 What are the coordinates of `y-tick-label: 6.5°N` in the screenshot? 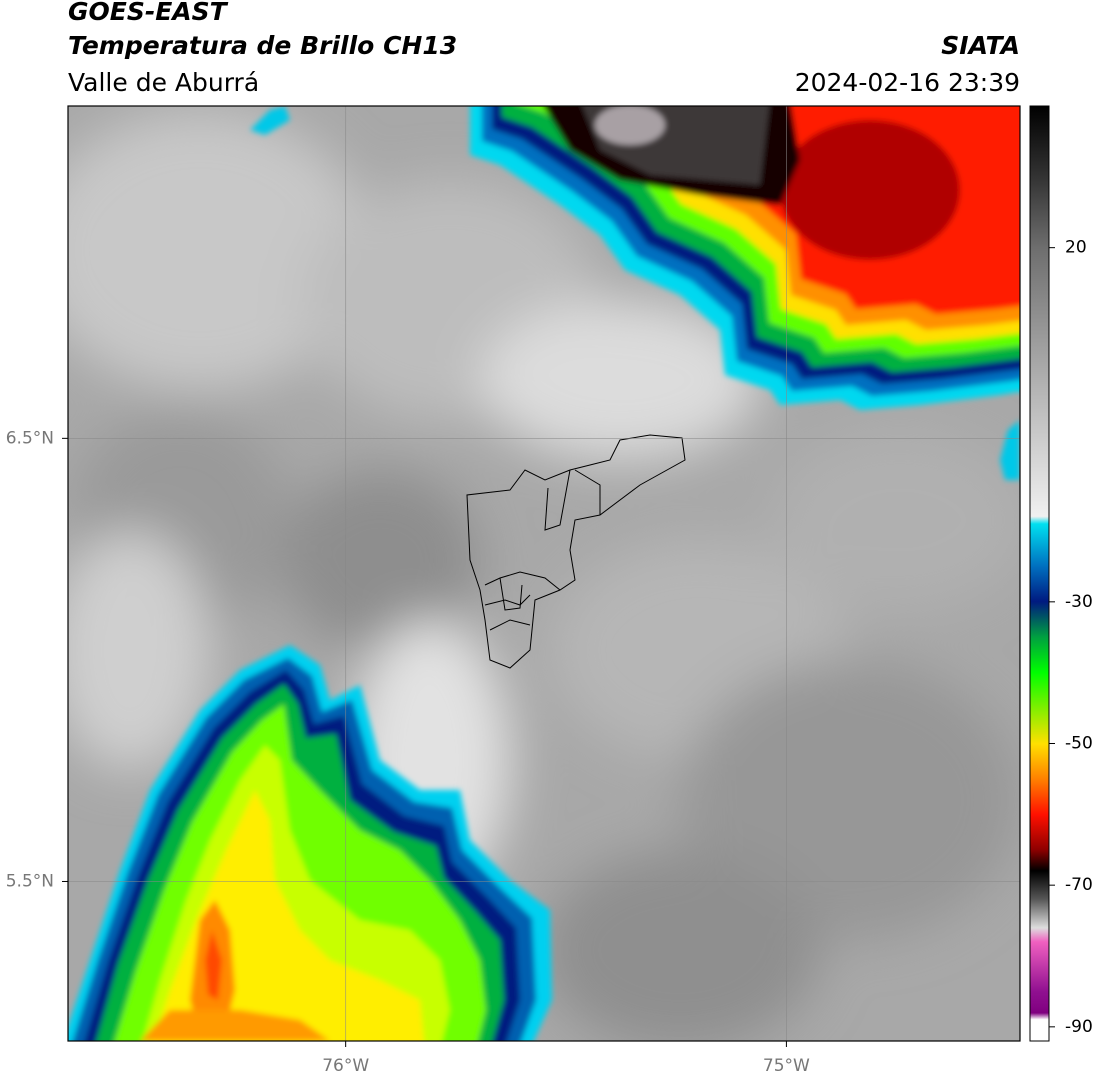 It's located at (30, 438).